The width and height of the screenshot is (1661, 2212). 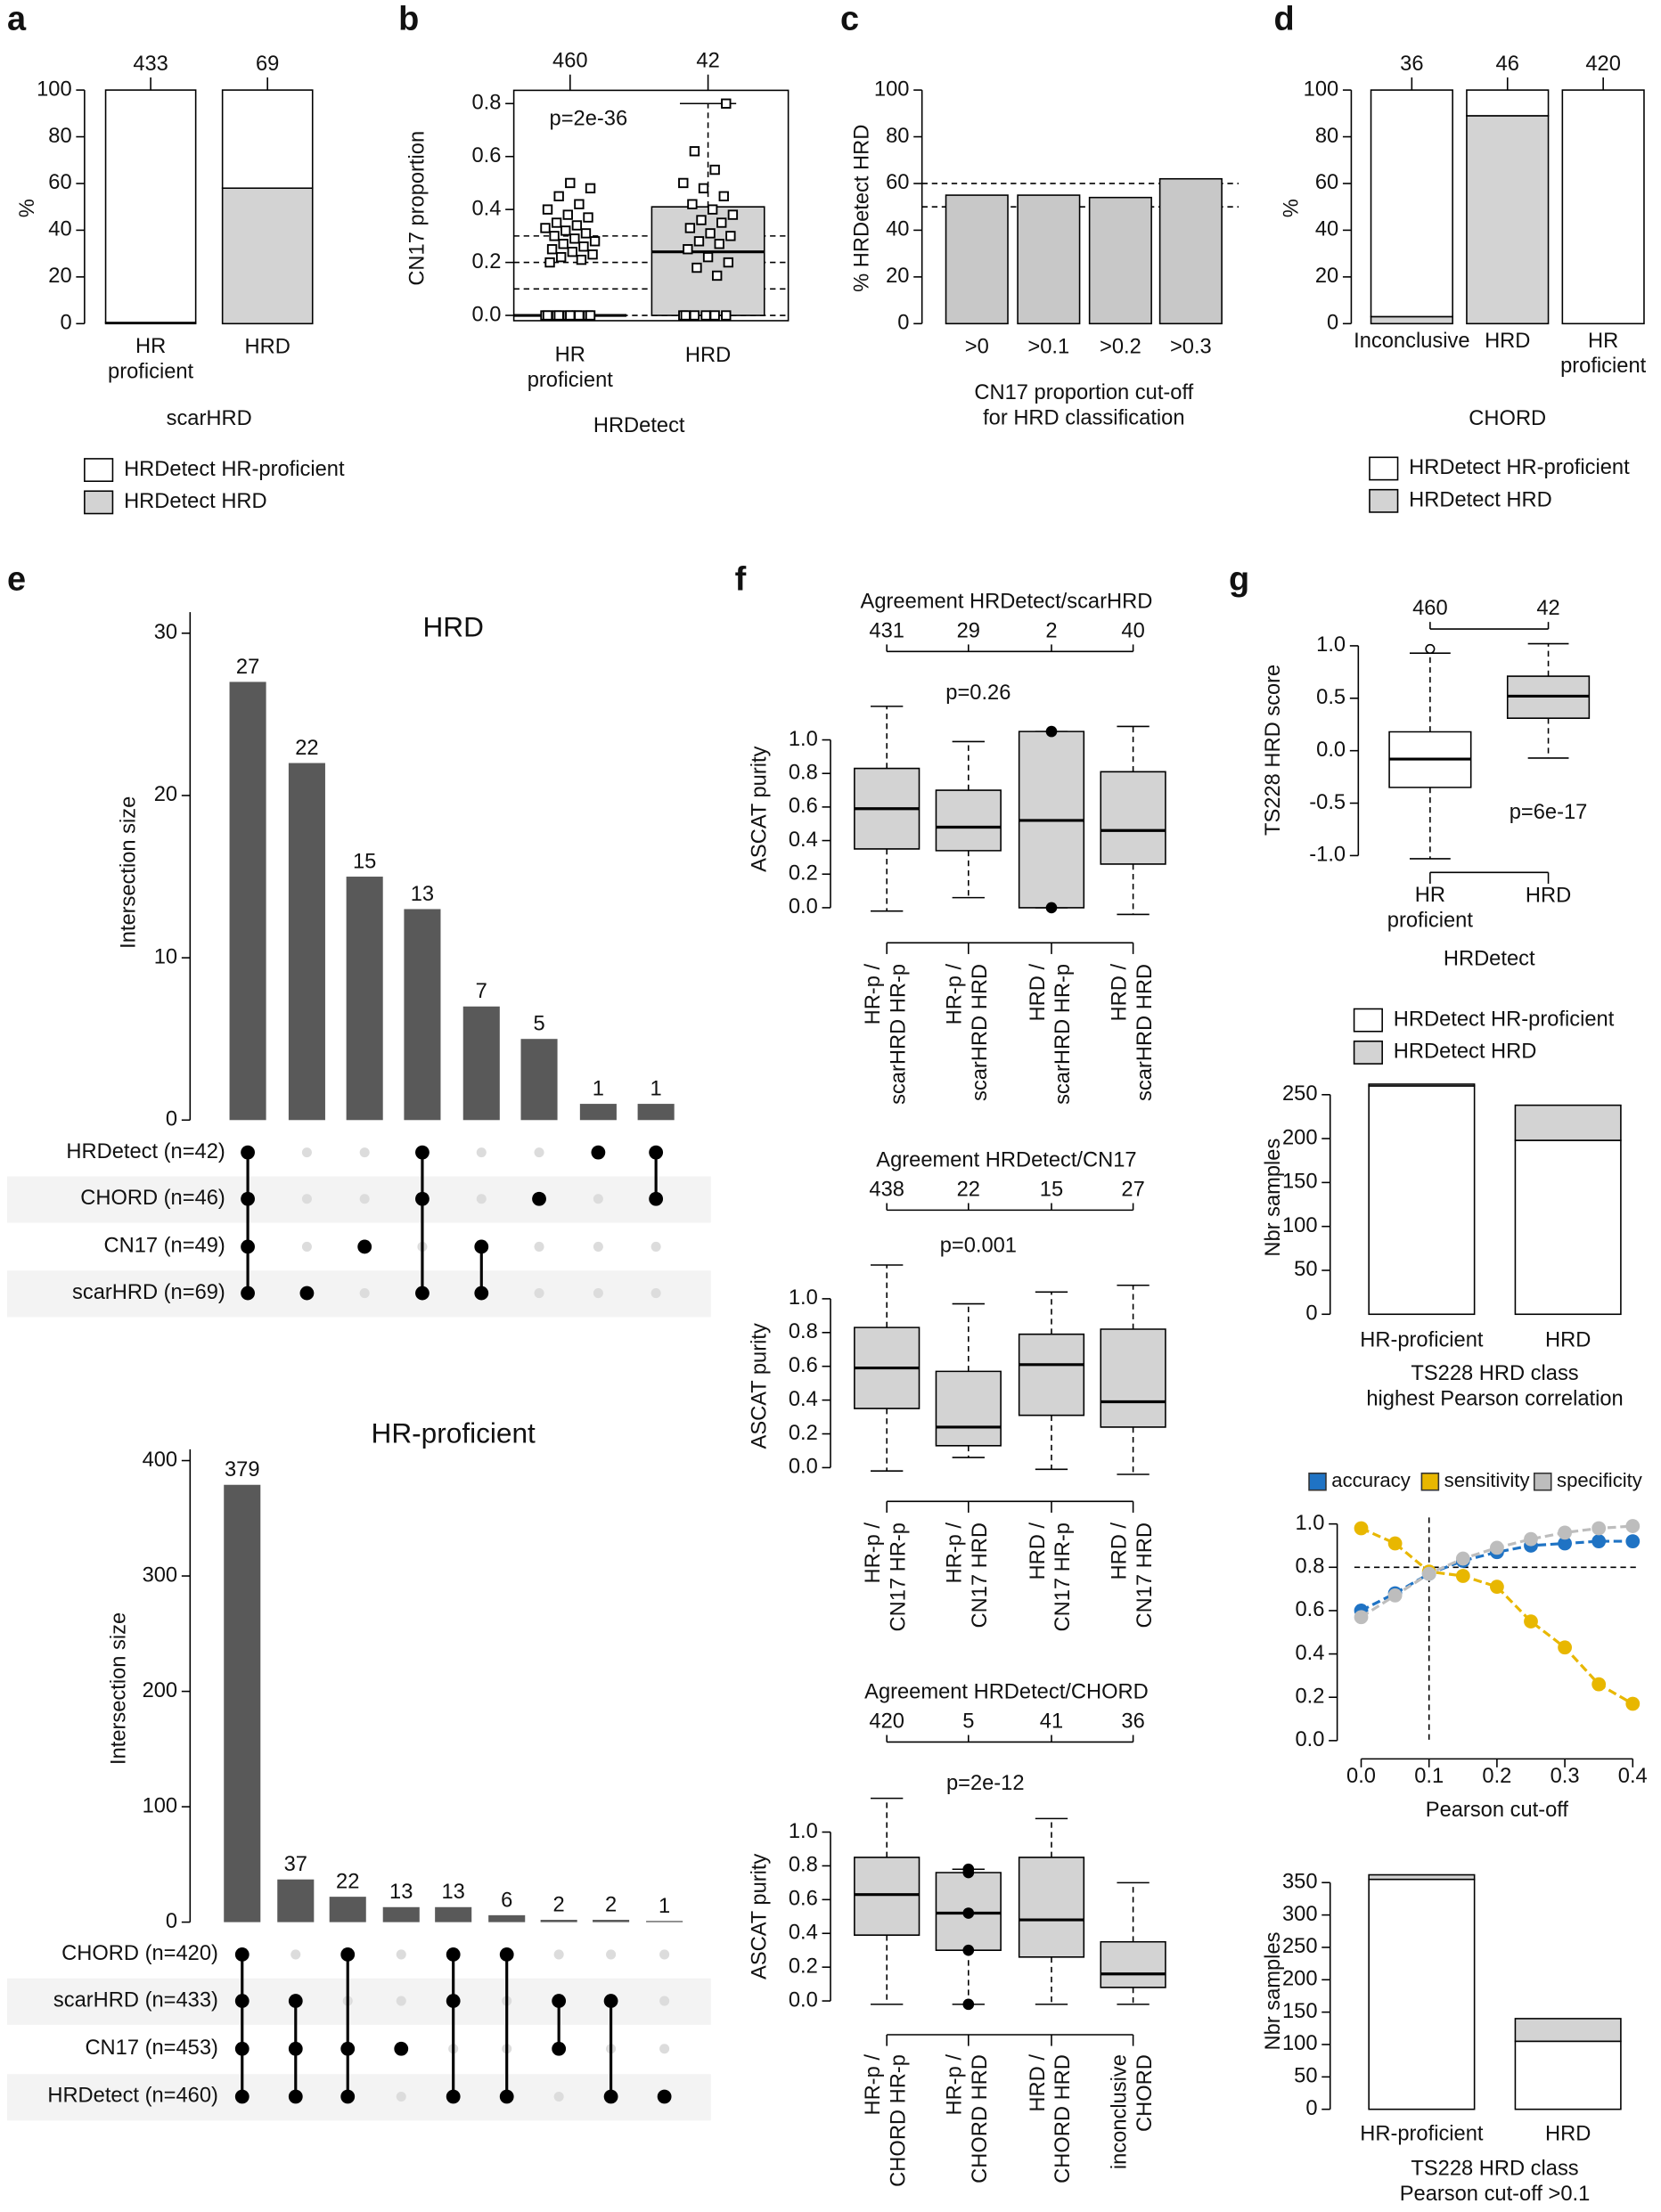 I want to click on x-tick-label: HR-p / CN17 HRD, so click(x=968, y=1575).